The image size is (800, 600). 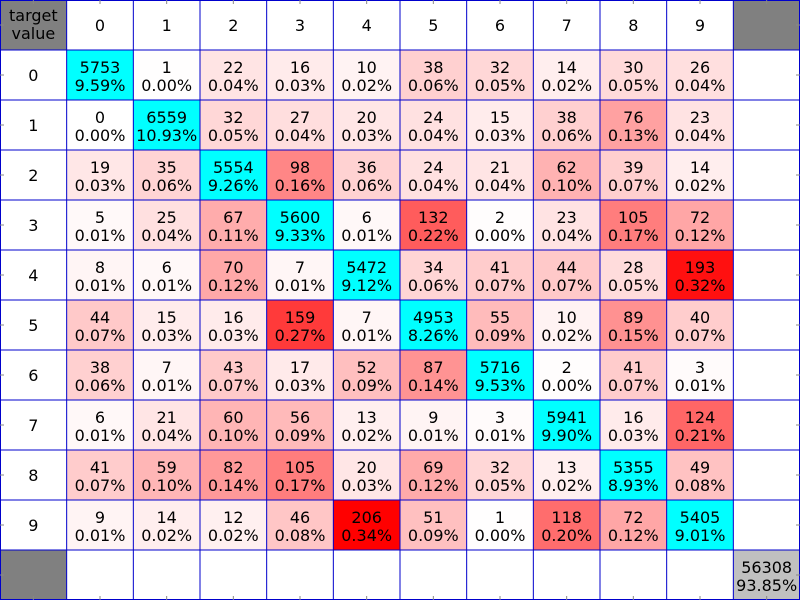 What do you see at coordinates (633, 75) in the screenshot?
I see `heatmap-cell-r0-c8` at bounding box center [633, 75].